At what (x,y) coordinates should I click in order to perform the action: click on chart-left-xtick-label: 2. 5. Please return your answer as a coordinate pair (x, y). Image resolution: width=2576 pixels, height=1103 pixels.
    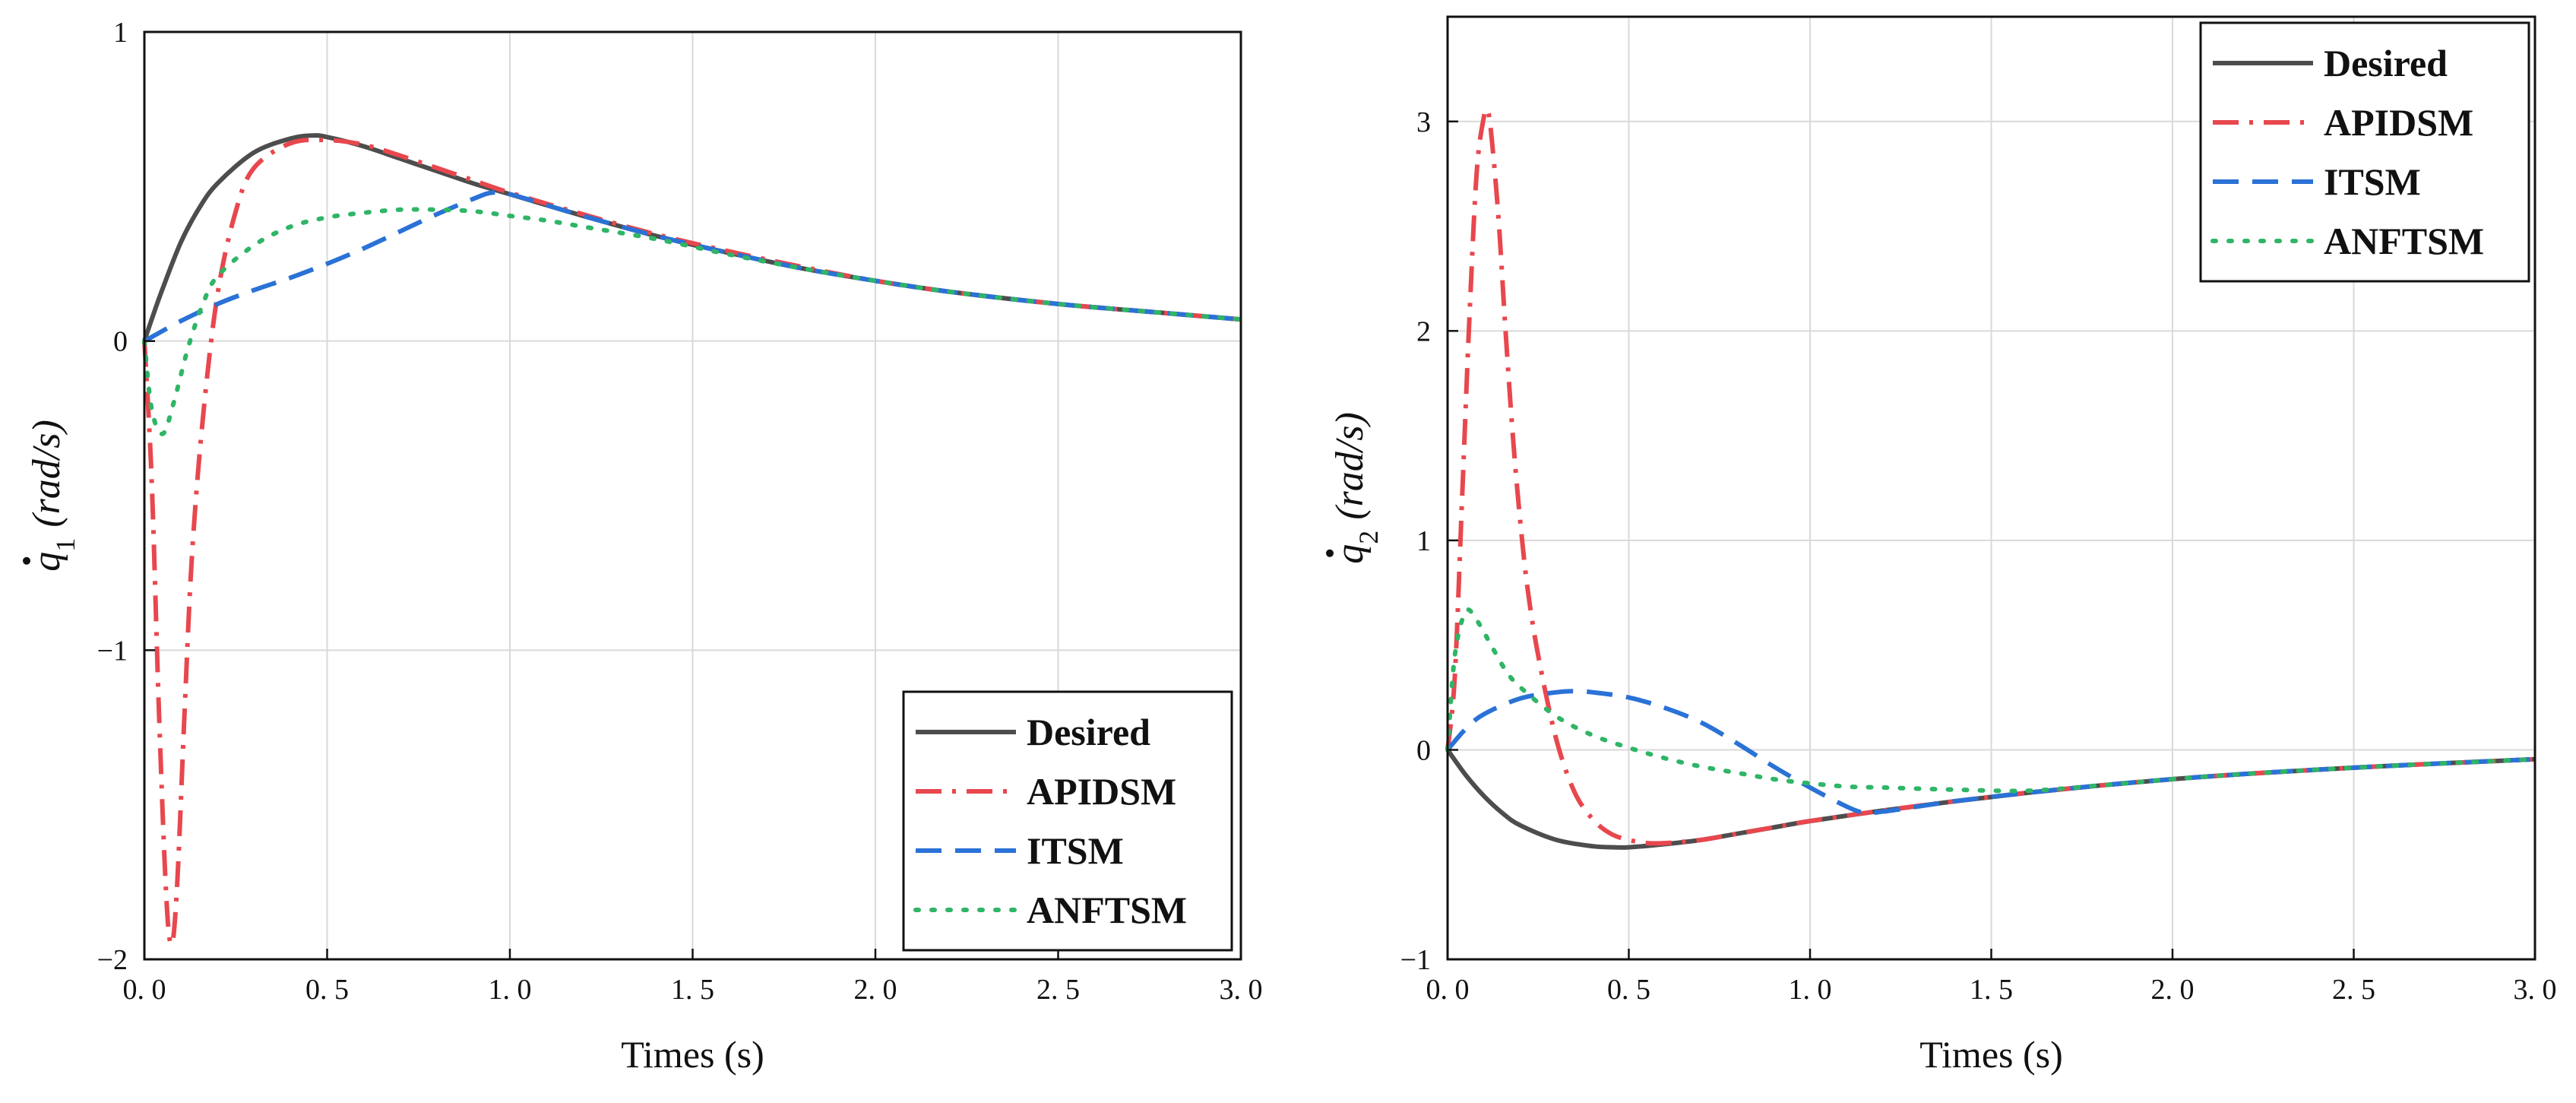
    Looking at the image, I should click on (1058, 990).